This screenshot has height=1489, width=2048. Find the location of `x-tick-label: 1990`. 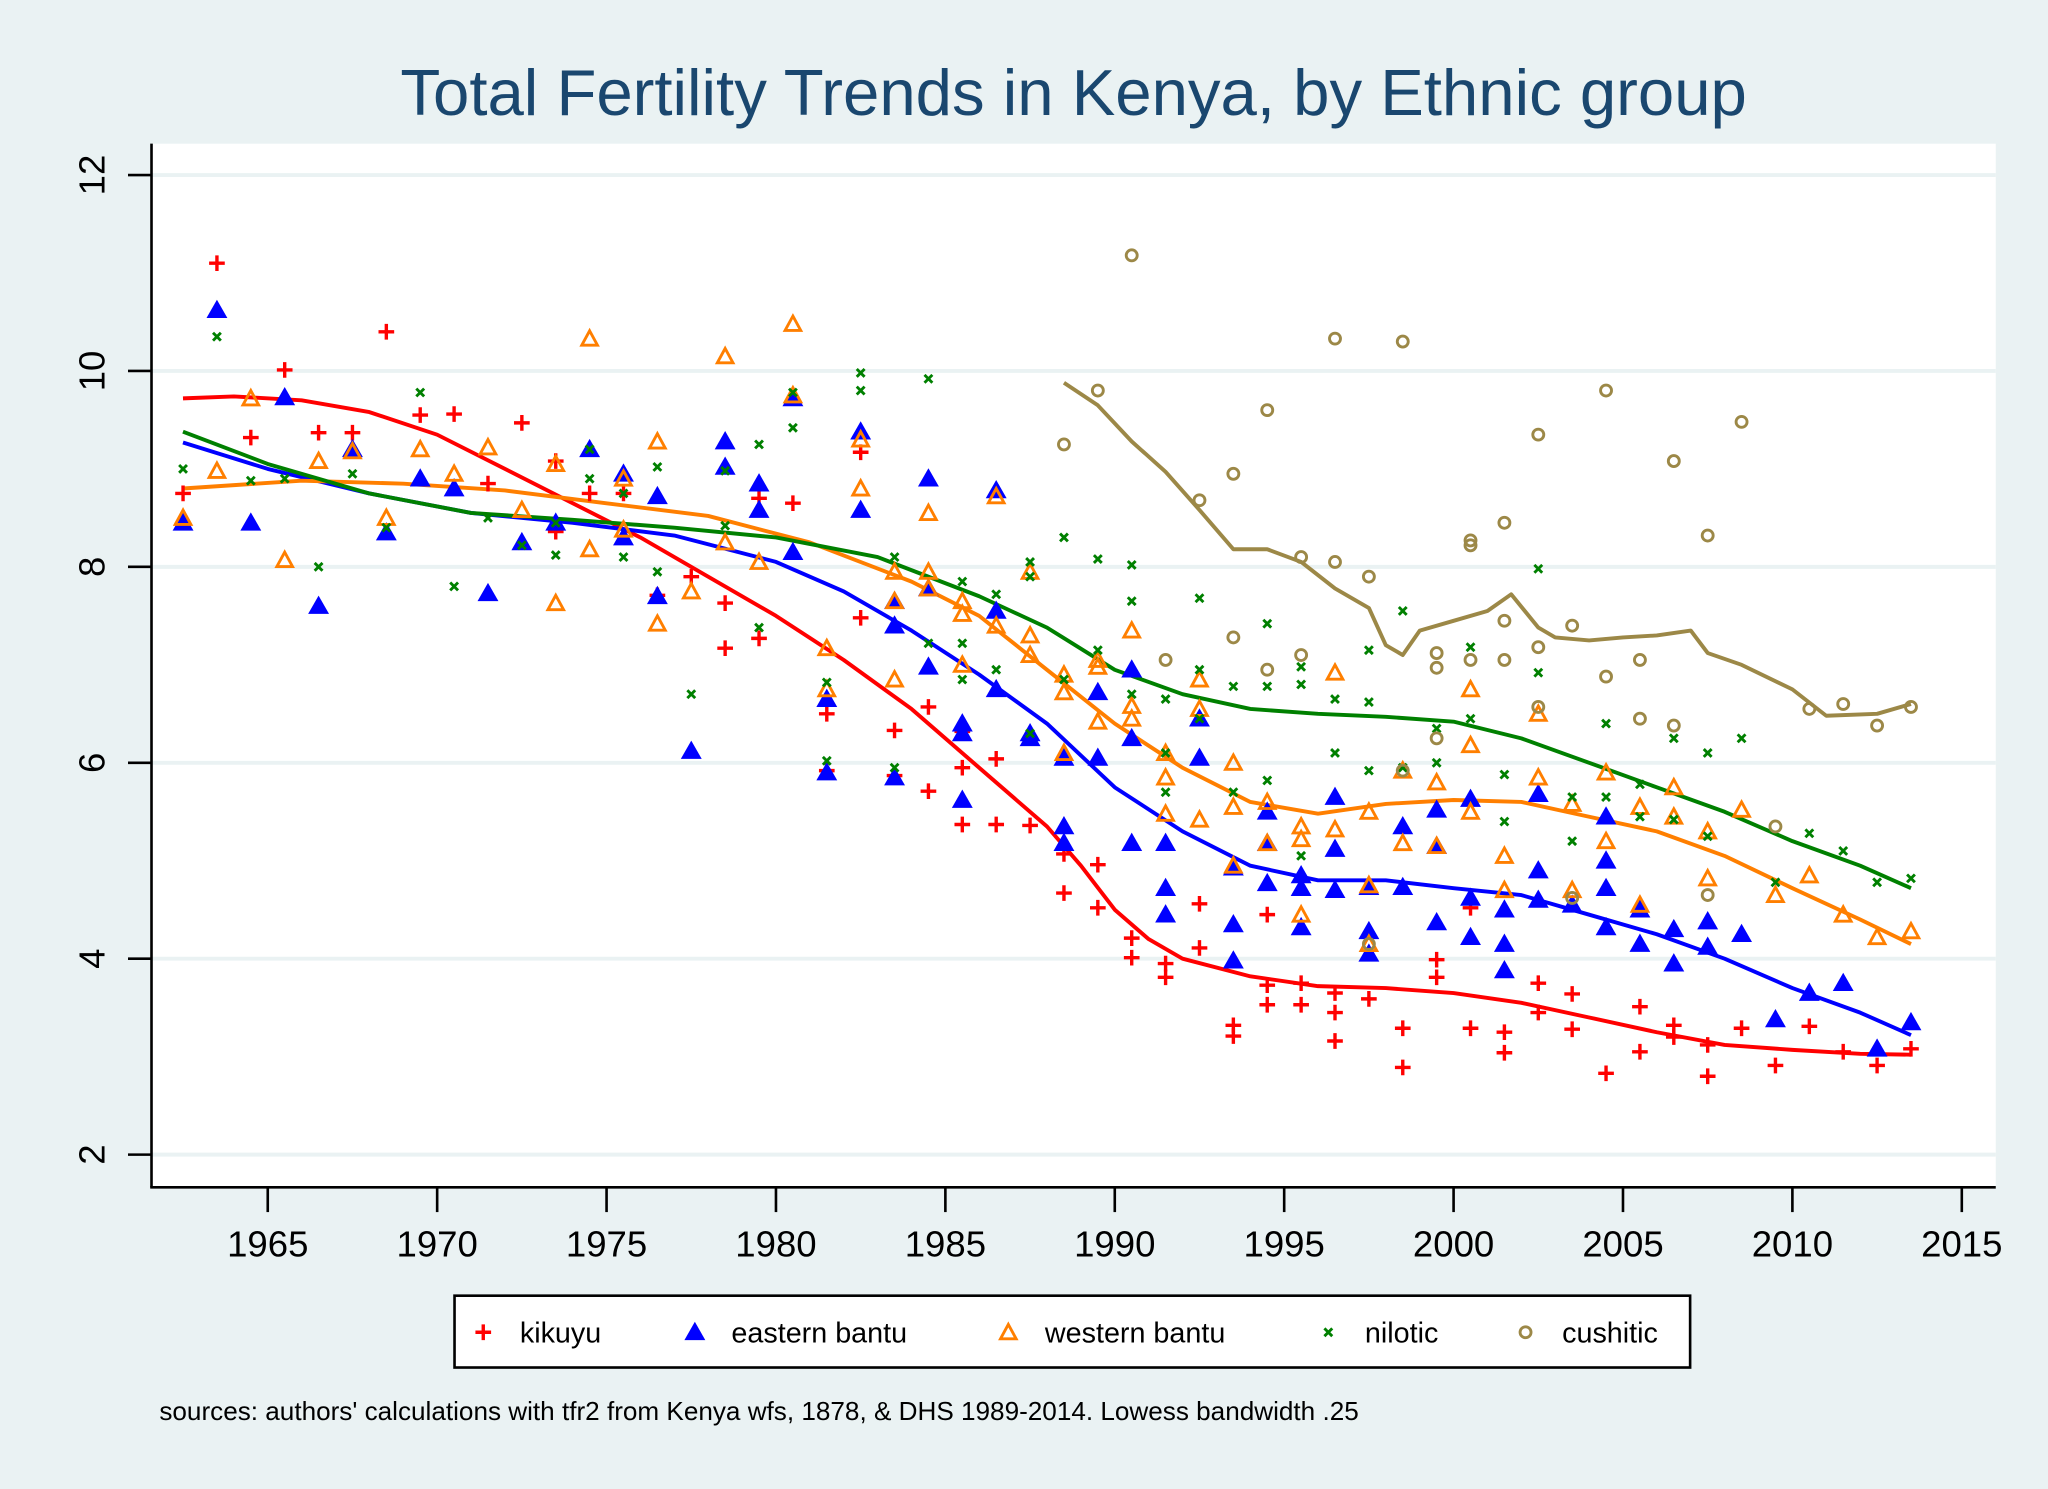

x-tick-label: 1990 is located at coordinates (1114, 1243).